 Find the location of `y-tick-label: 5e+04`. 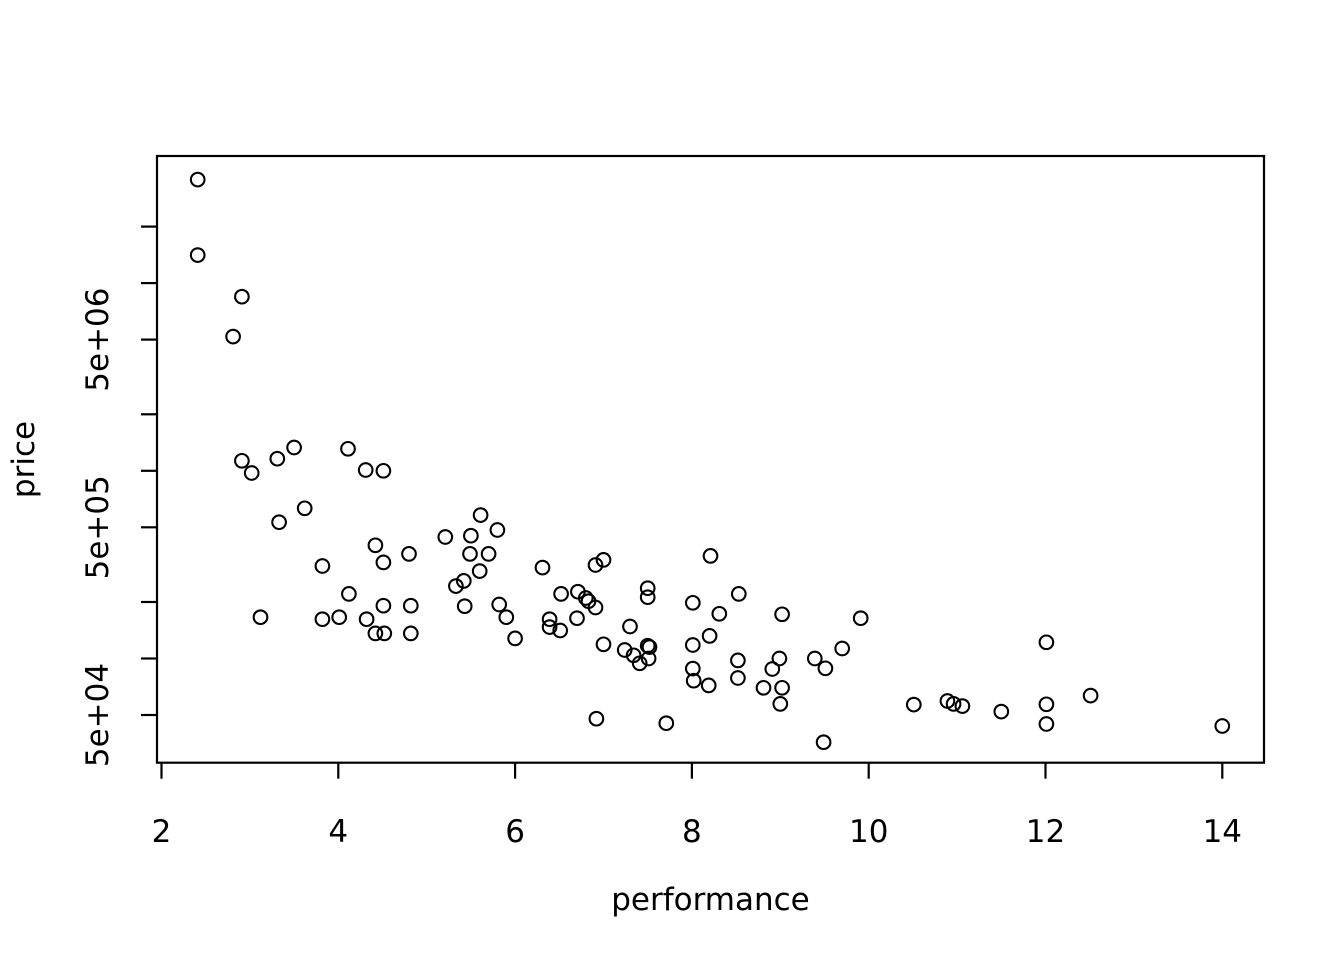

y-tick-label: 5e+04 is located at coordinates (98, 715).